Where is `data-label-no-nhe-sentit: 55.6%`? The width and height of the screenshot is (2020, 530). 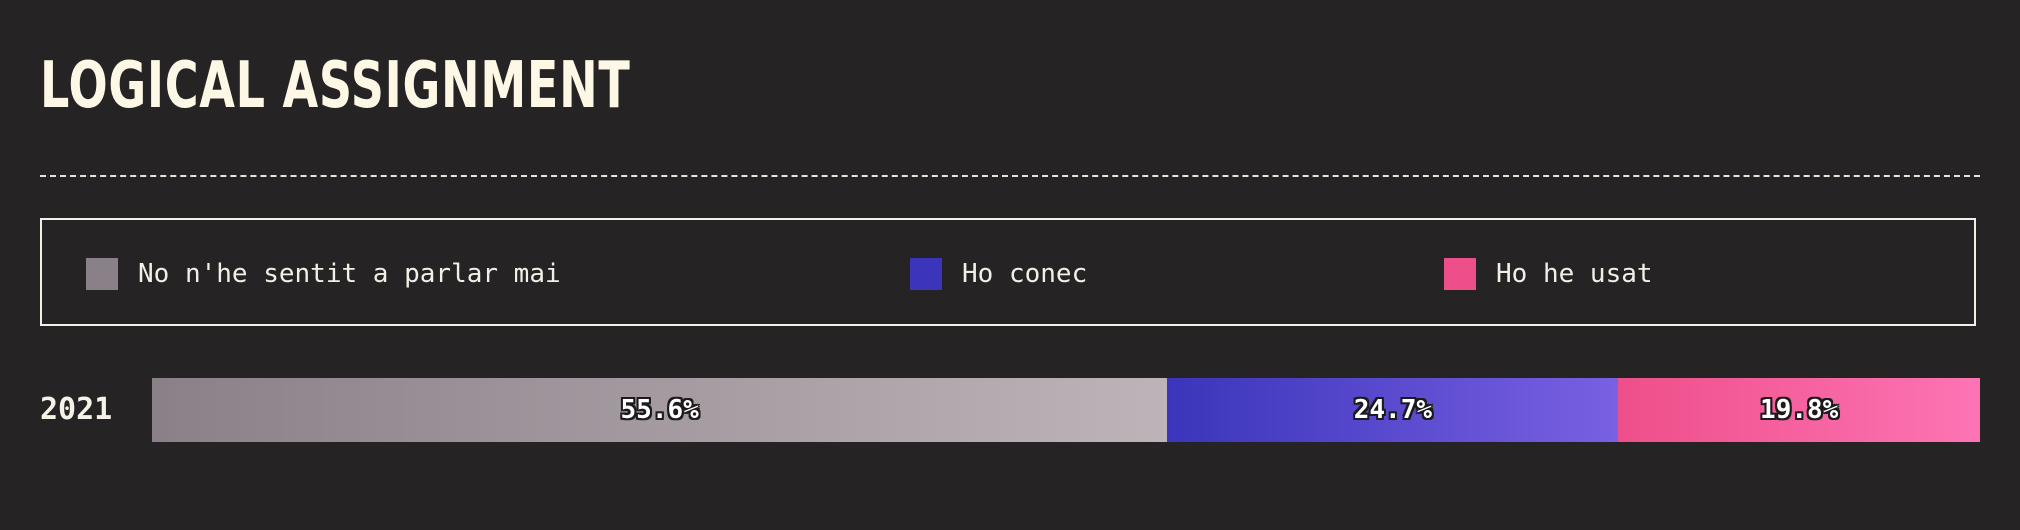
data-label-no-nhe-sentit: 55.6% is located at coordinates (659, 410).